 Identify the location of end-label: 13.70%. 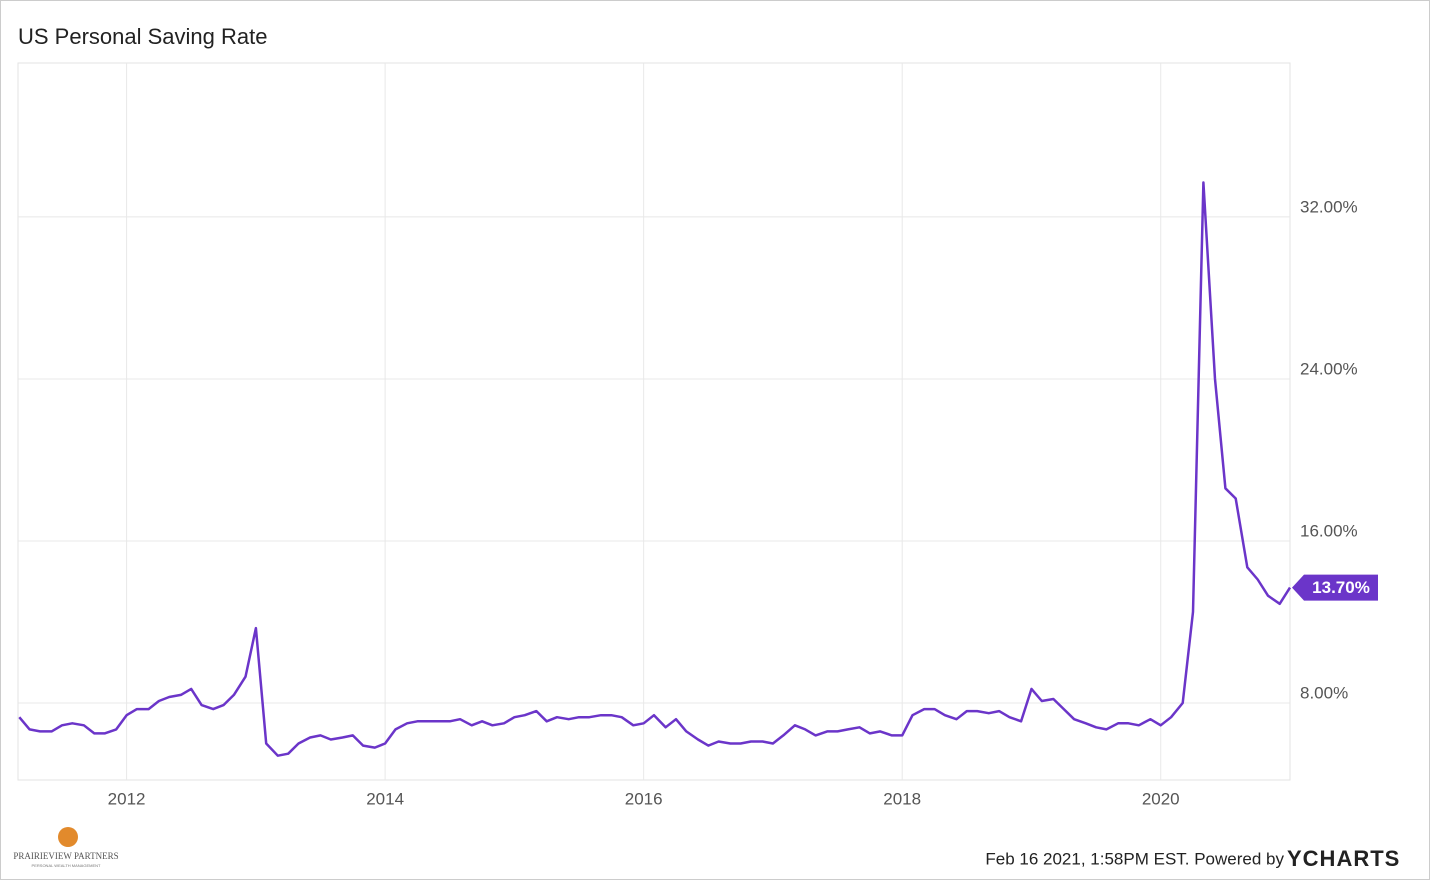
(1341, 587).